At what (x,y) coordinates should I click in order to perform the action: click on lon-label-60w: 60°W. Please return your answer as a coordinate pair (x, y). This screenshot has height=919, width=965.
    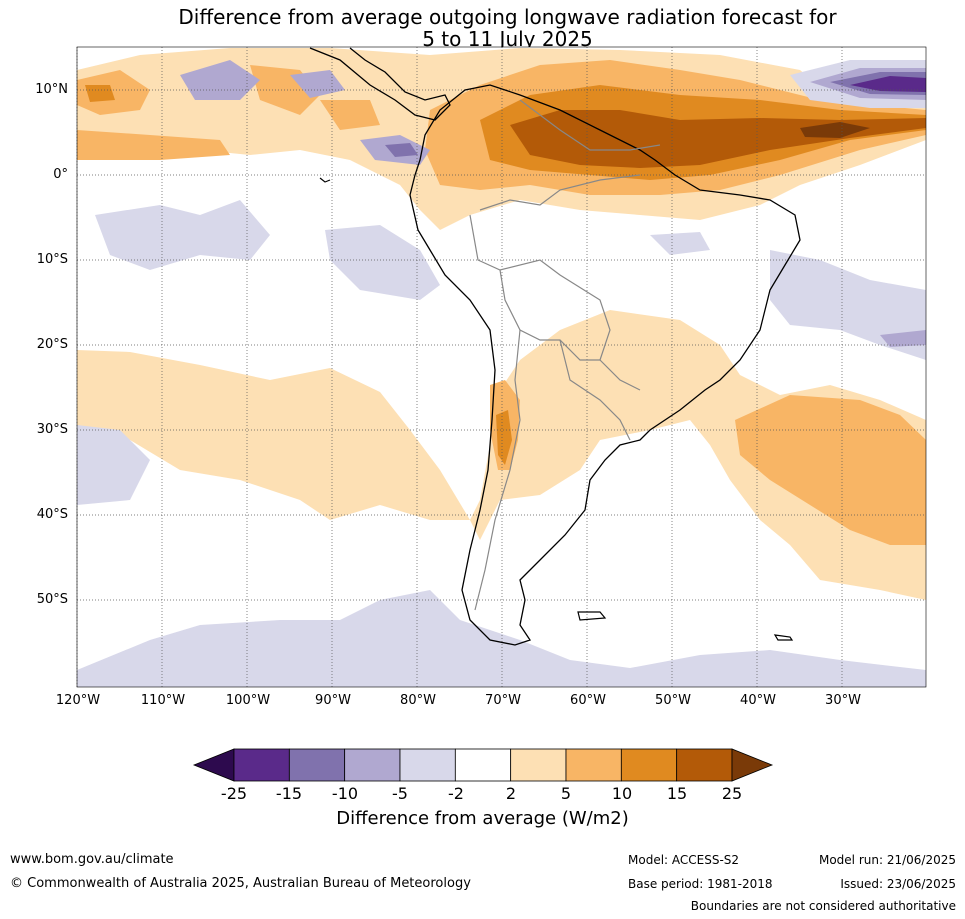
    Looking at the image, I should click on (588, 700).